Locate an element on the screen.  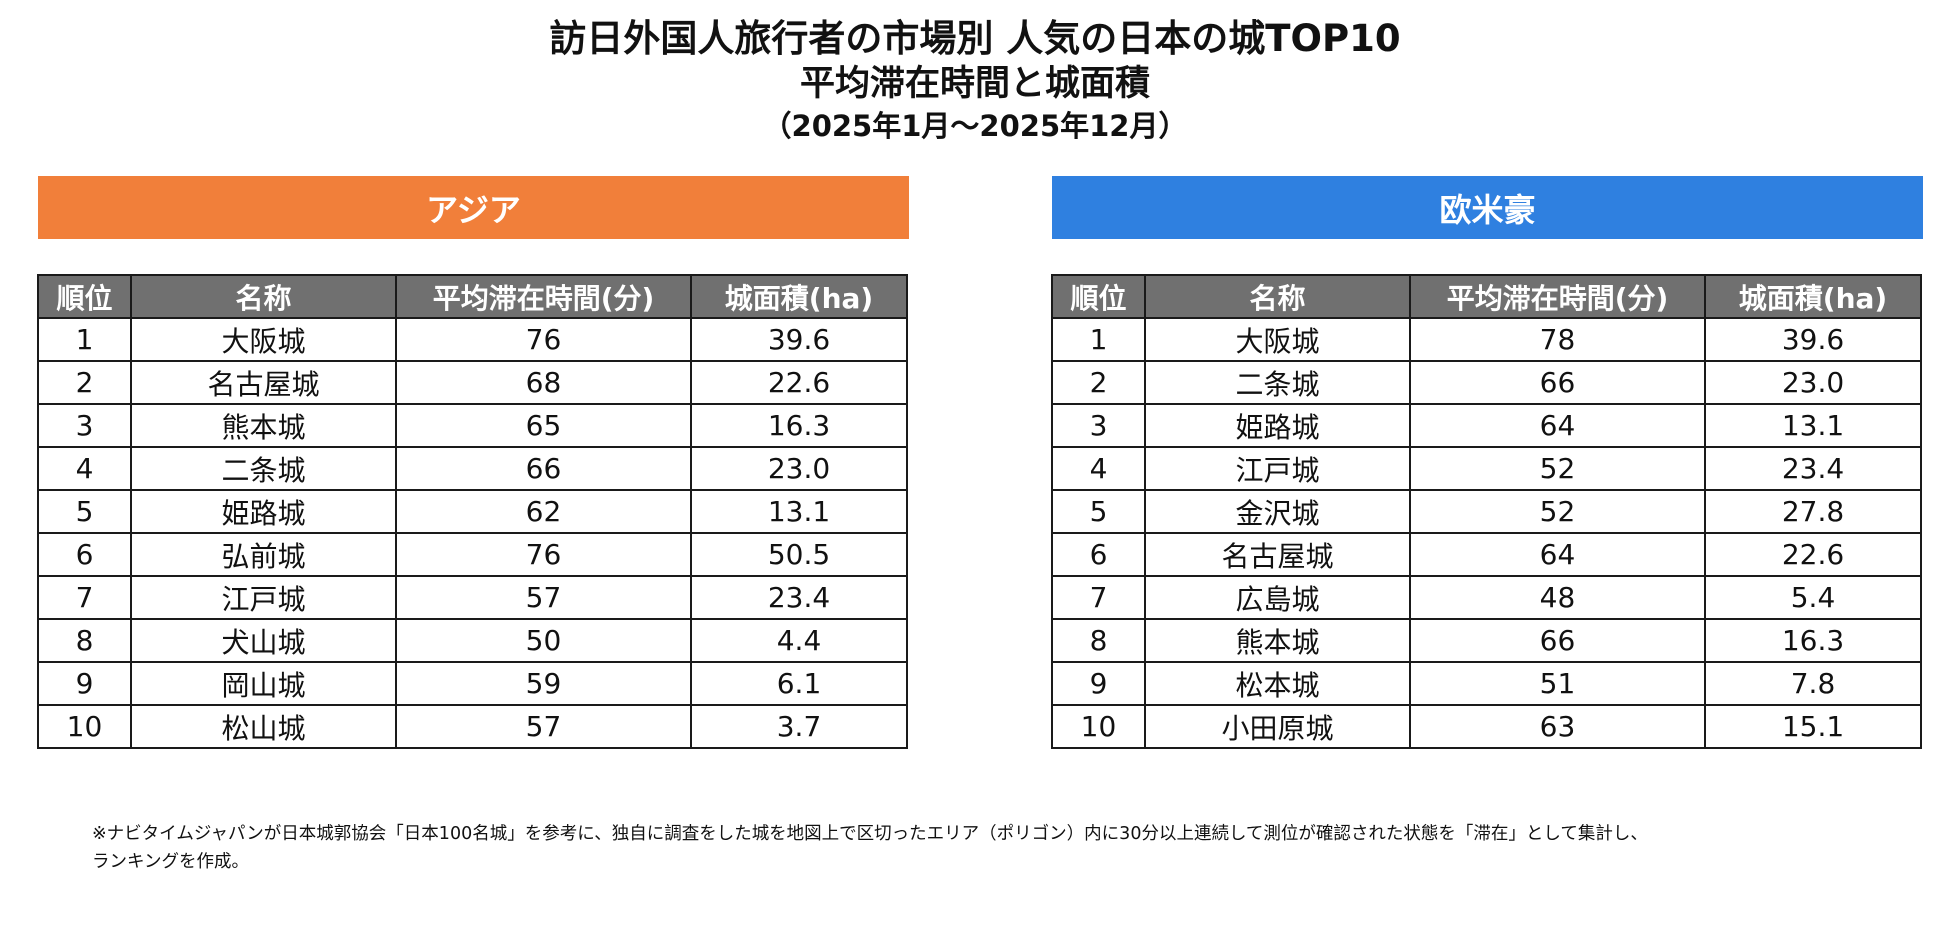
table-row: 8 犬山城 50 4.4 is located at coordinates (472, 640).